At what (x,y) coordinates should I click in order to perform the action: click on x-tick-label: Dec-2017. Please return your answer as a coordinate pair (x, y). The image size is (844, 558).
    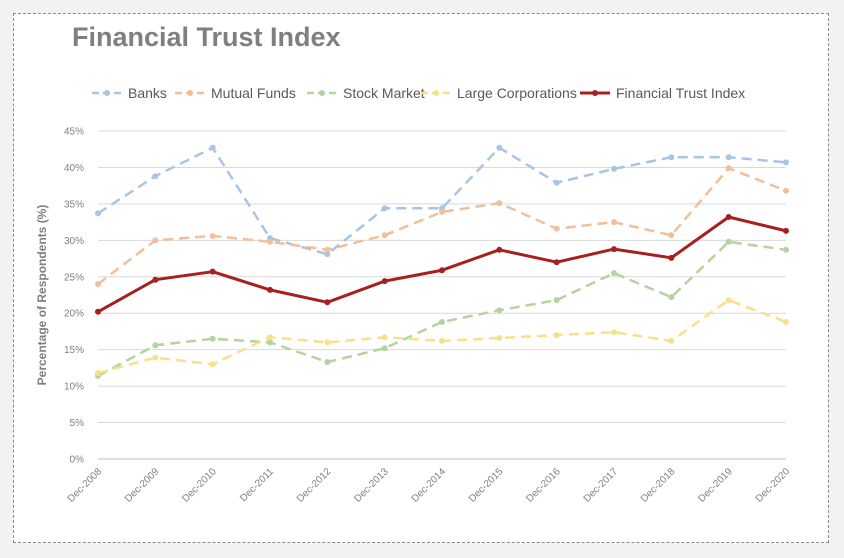
    Looking at the image, I should click on (601, 485).